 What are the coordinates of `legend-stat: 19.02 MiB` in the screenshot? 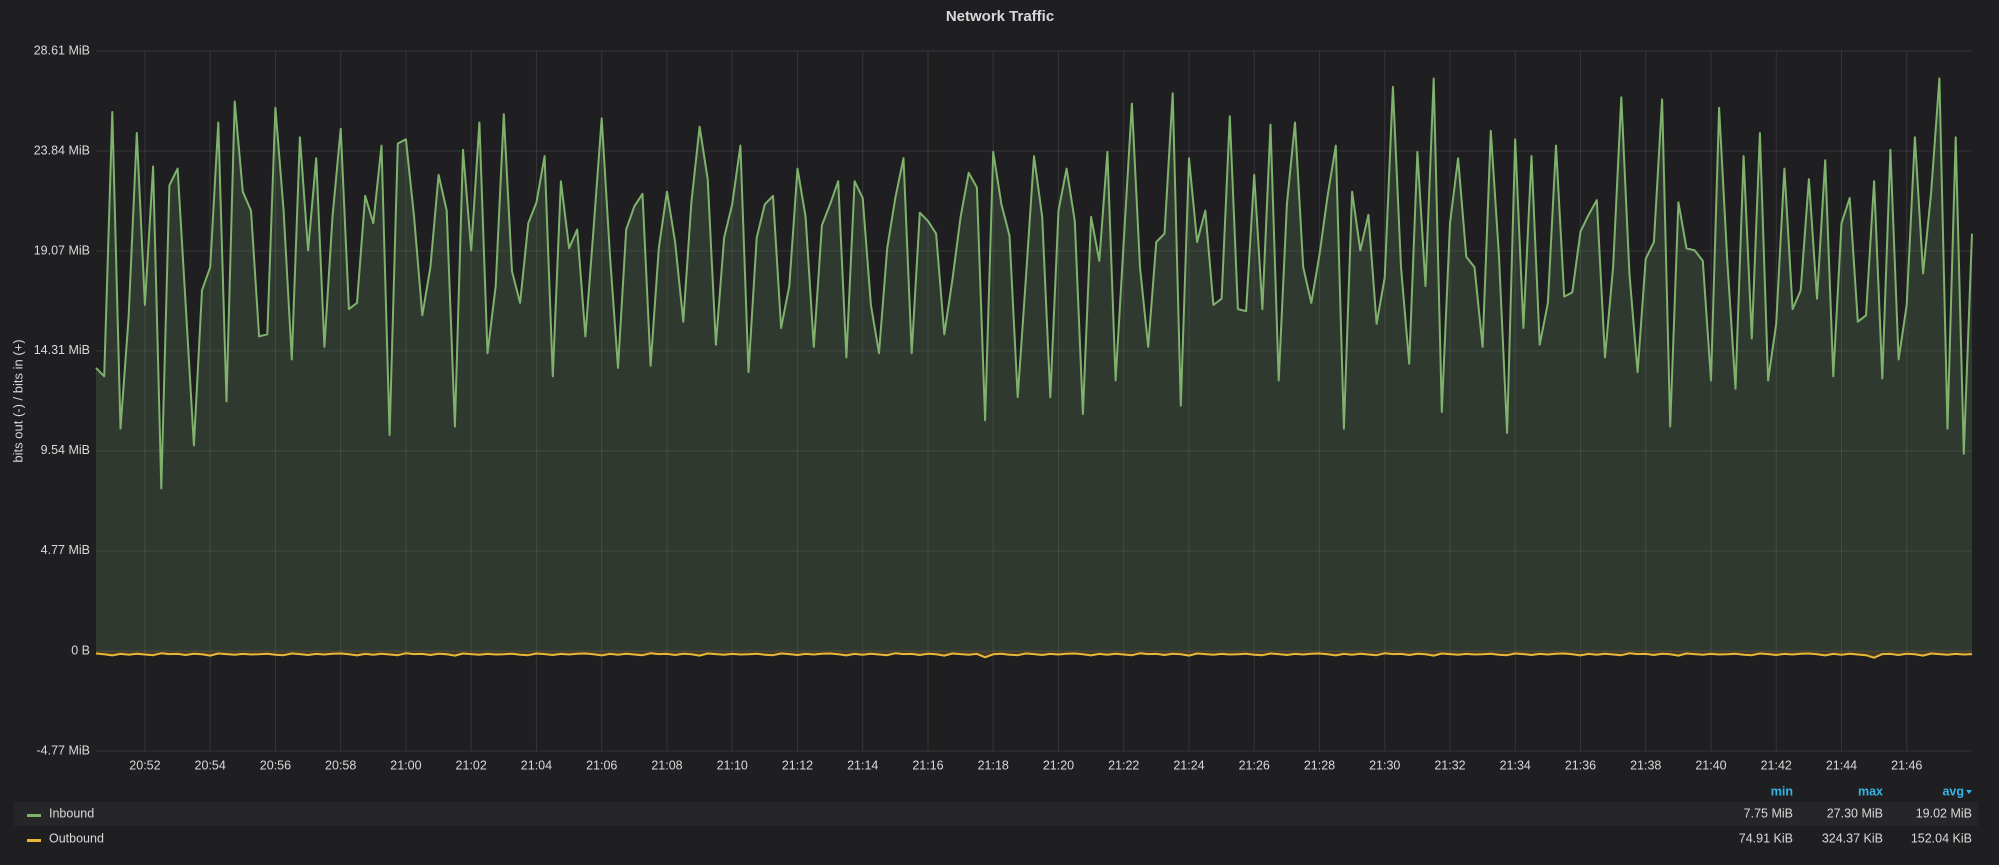 It's located at (1944, 813).